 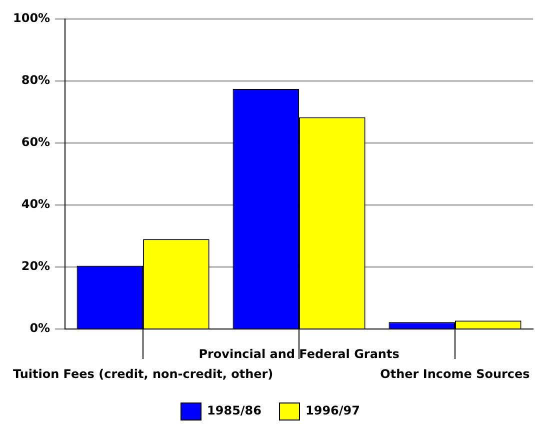 I want to click on y-tick-label: 0%, so click(x=40, y=328).